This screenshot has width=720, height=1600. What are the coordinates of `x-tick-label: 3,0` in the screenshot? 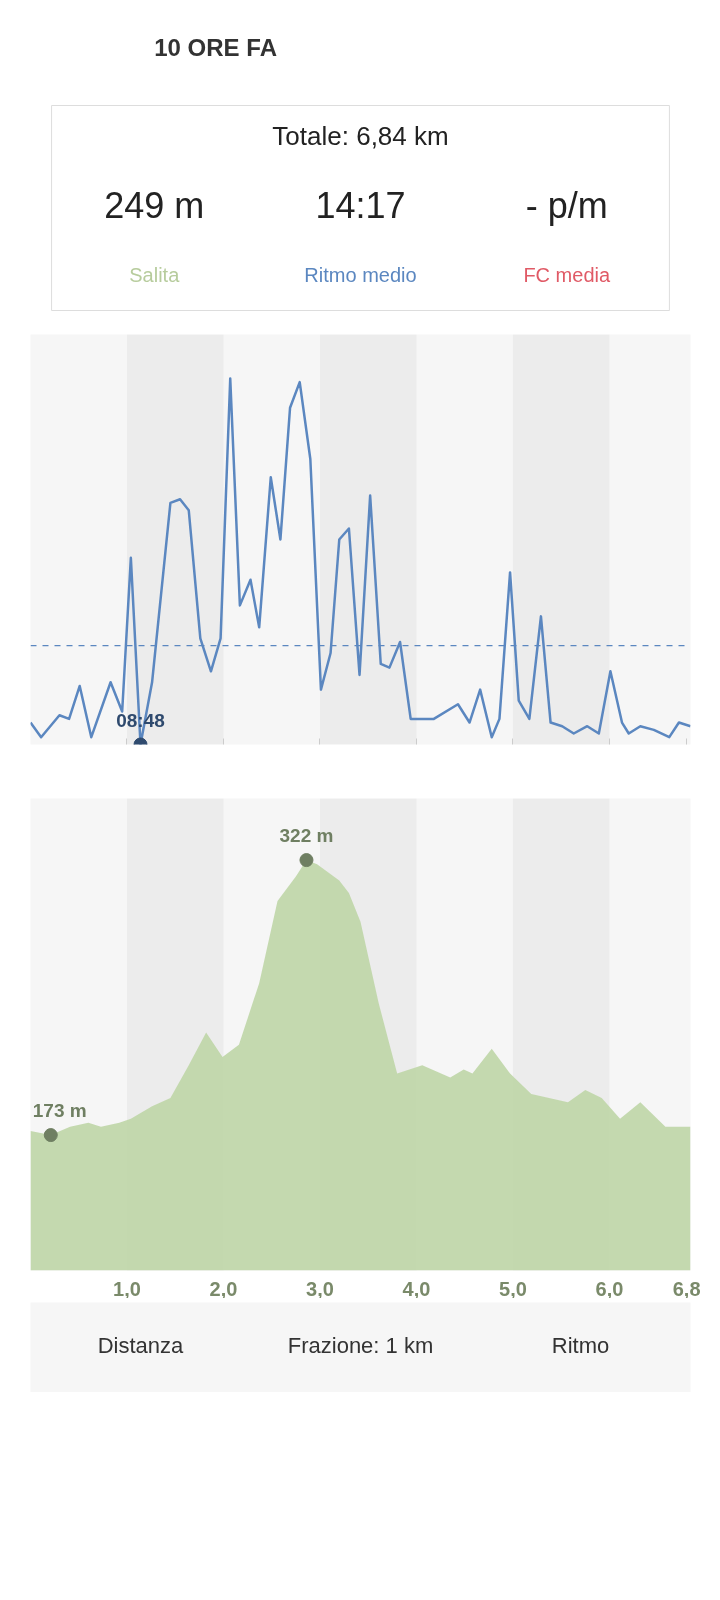 It's located at (320, 1288).